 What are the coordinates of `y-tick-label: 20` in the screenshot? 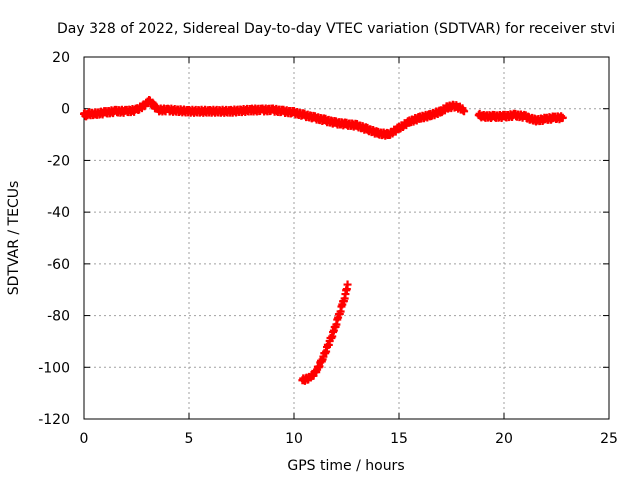 It's located at (61, 58).